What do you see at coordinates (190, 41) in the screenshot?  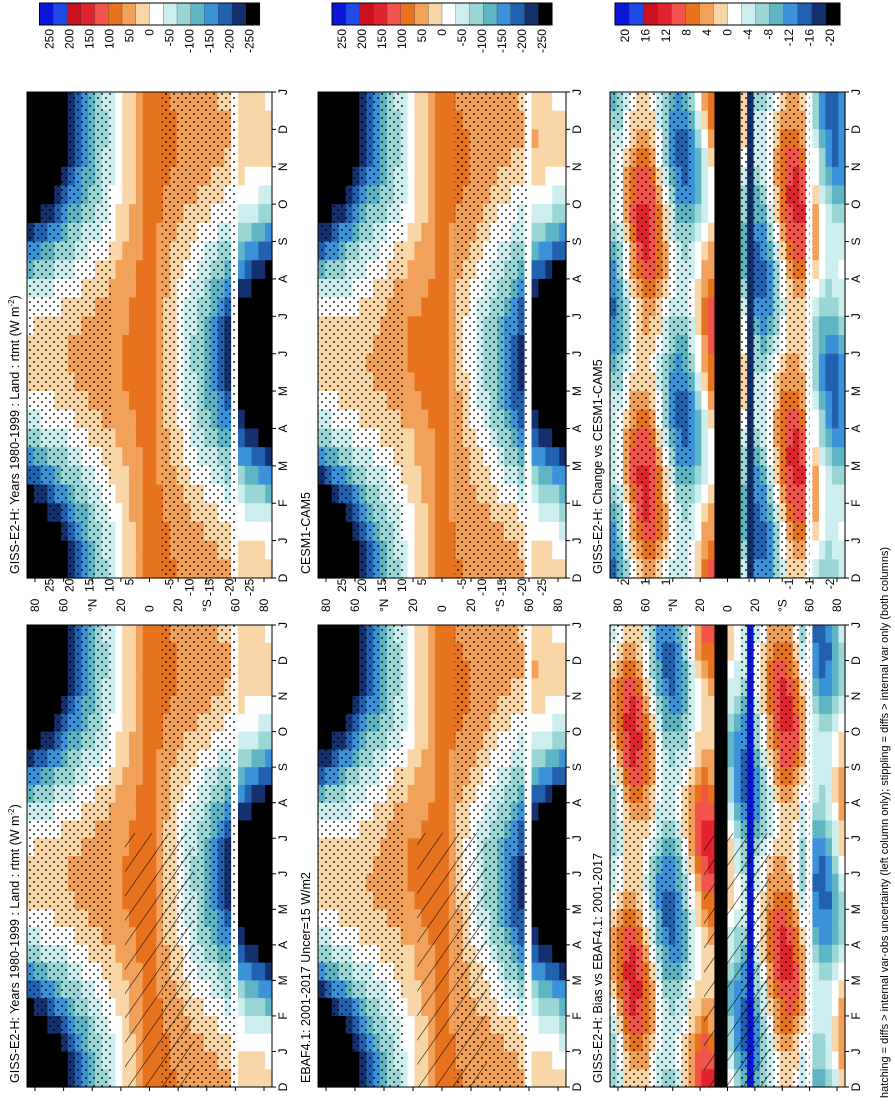 I see `colorbar-label: -100` at bounding box center [190, 41].